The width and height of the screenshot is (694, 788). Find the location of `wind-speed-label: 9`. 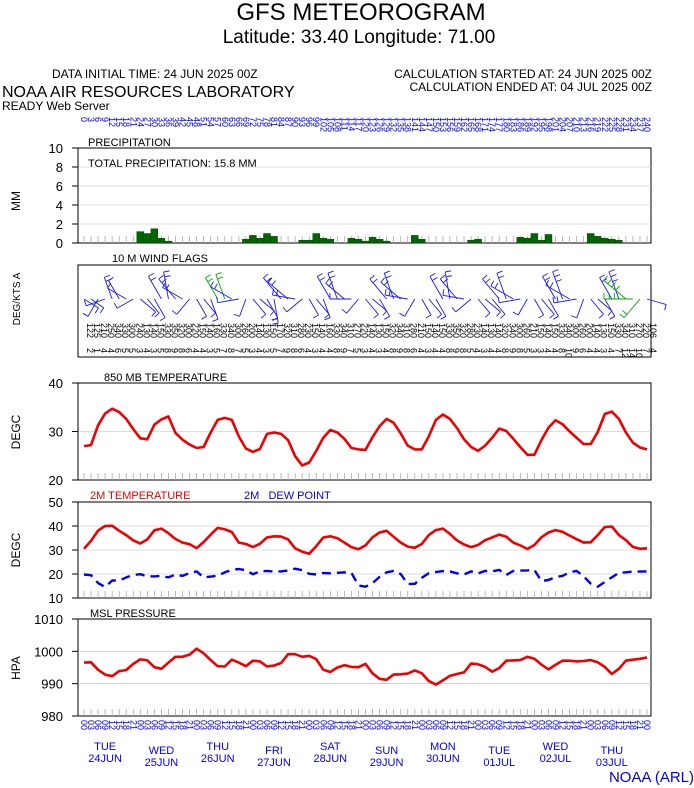

wind-speed-label: 9 is located at coordinates (174, 350).